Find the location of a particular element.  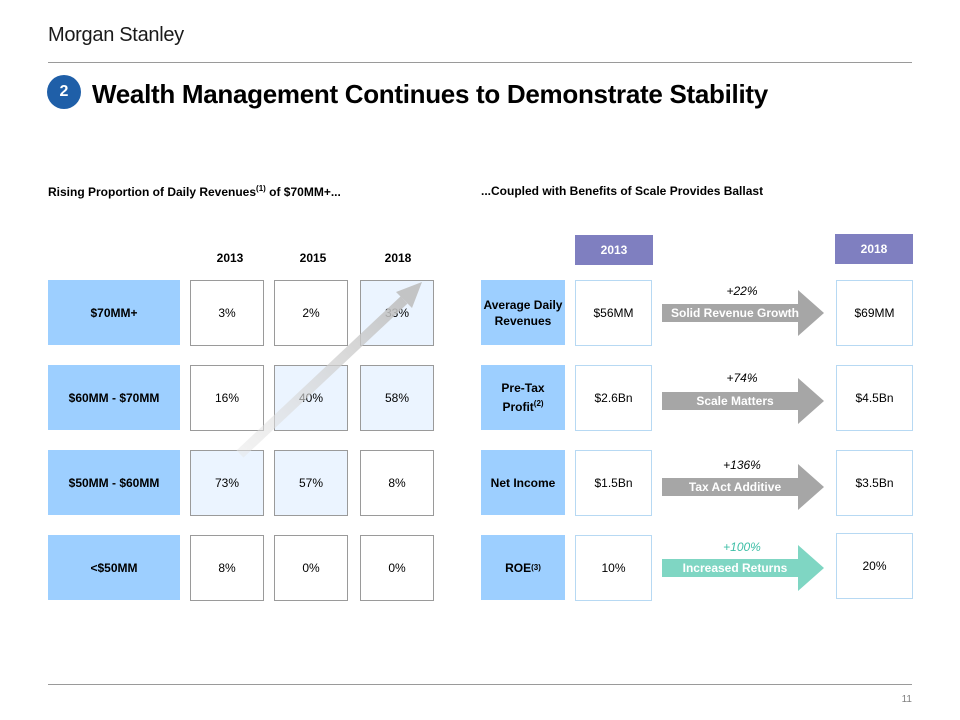

arrow-label: Scale Matters is located at coordinates (735, 401).